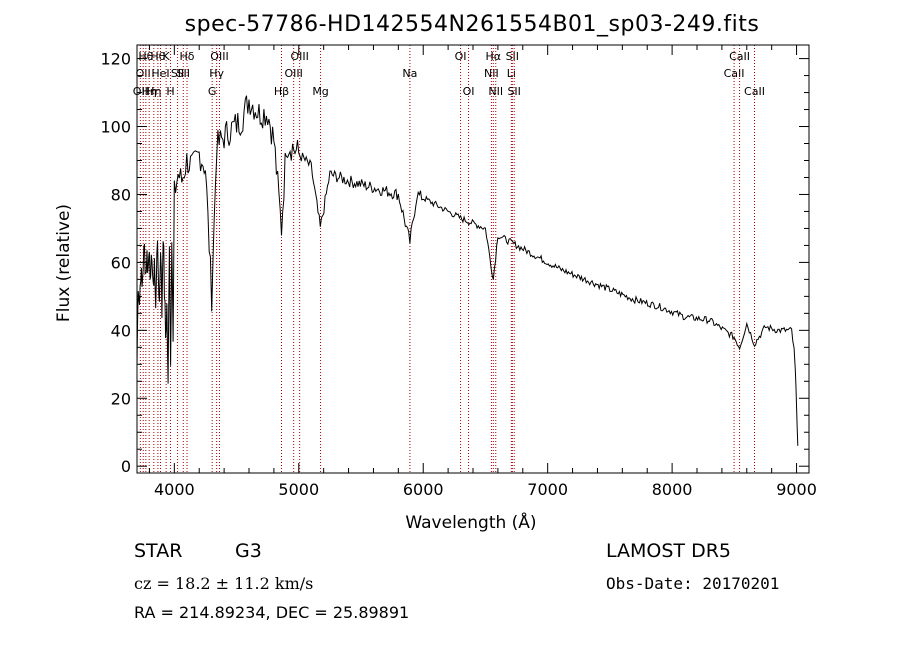 Image resolution: width=900 pixels, height=649 pixels. What do you see at coordinates (121, 398) in the screenshot?
I see `y-tick-label: 20` at bounding box center [121, 398].